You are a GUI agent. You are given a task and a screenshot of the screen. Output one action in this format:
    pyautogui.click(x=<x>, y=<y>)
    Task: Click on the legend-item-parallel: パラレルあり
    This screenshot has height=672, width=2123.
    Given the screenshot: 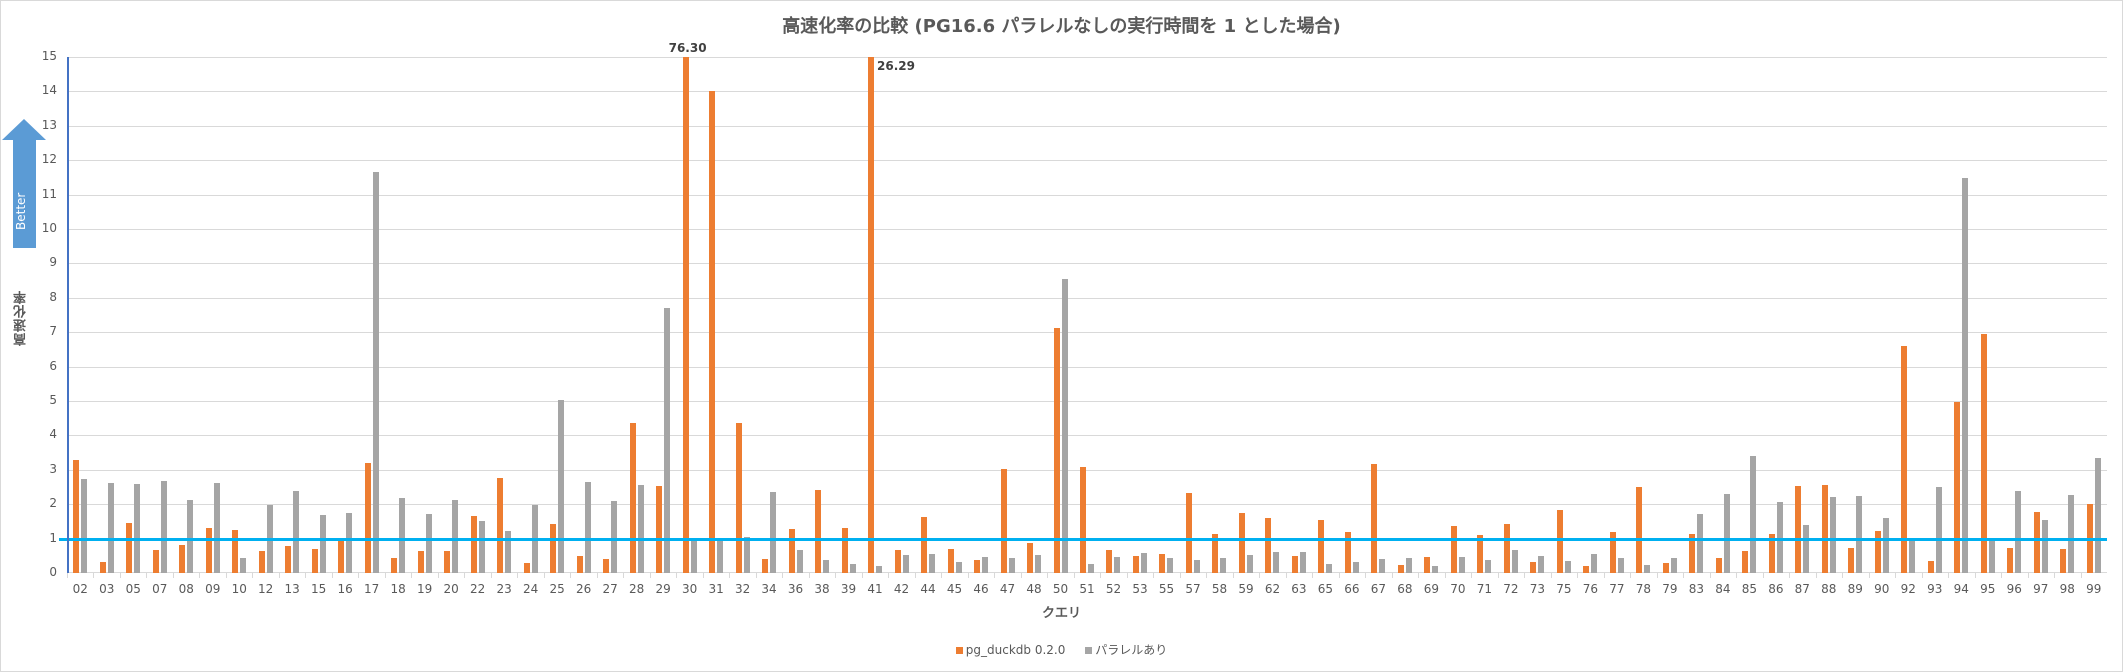 What is the action you would take?
    pyautogui.click(x=1126, y=649)
    